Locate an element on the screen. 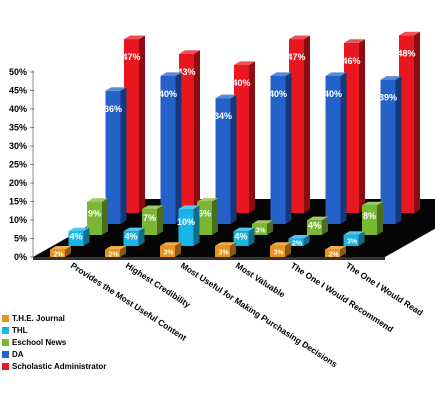  y-tick-label: 30% is located at coordinates (18, 146).